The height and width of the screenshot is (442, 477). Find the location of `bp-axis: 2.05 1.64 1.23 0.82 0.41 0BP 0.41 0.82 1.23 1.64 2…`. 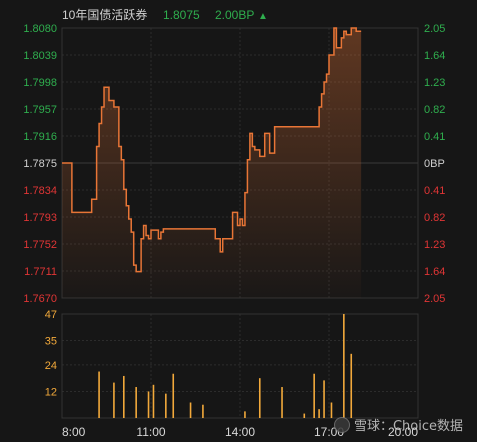

bp-axis: 2.05 1.64 1.23 0.82 0.41 0BP 0.41 0.82 1.23 1.64 2… is located at coordinates (434, 164).